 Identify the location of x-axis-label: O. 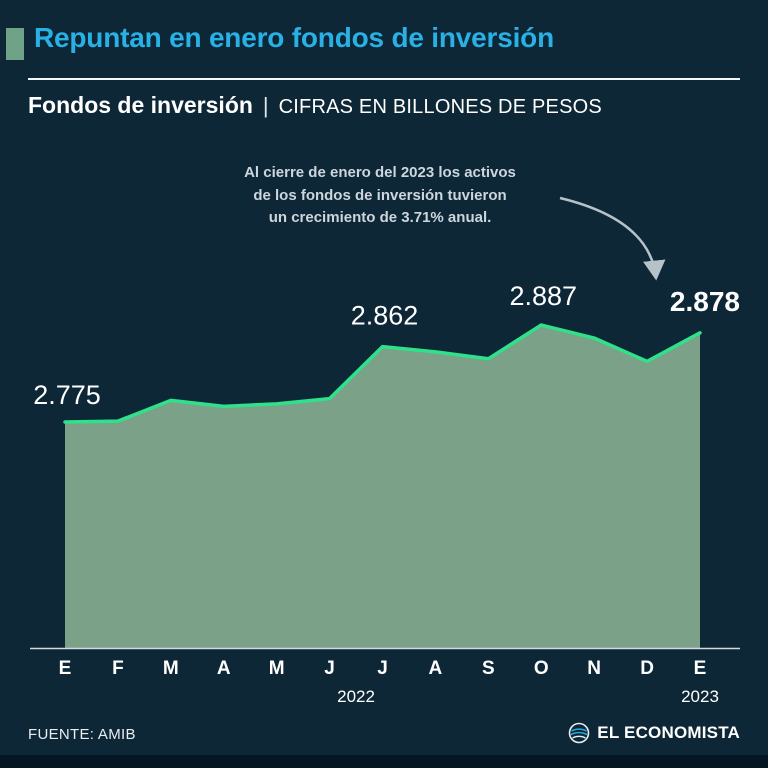
(541, 668).